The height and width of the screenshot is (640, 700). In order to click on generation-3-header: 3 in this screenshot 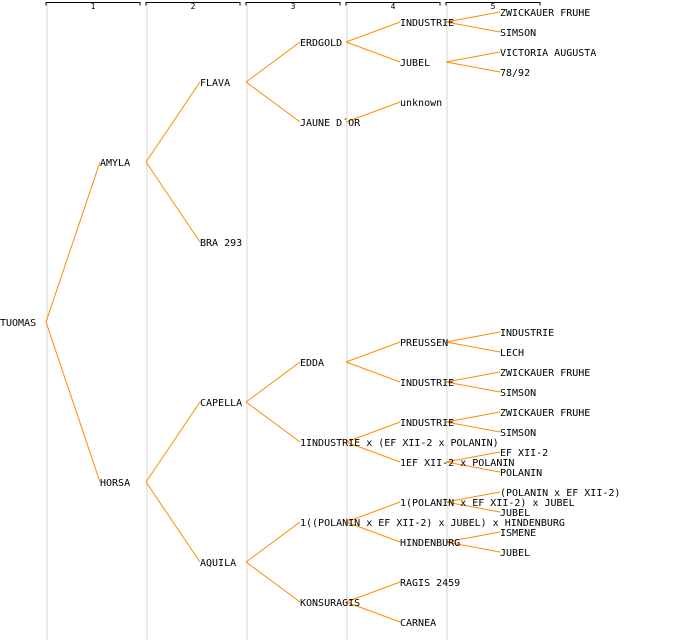, I will do `click(293, 6)`.